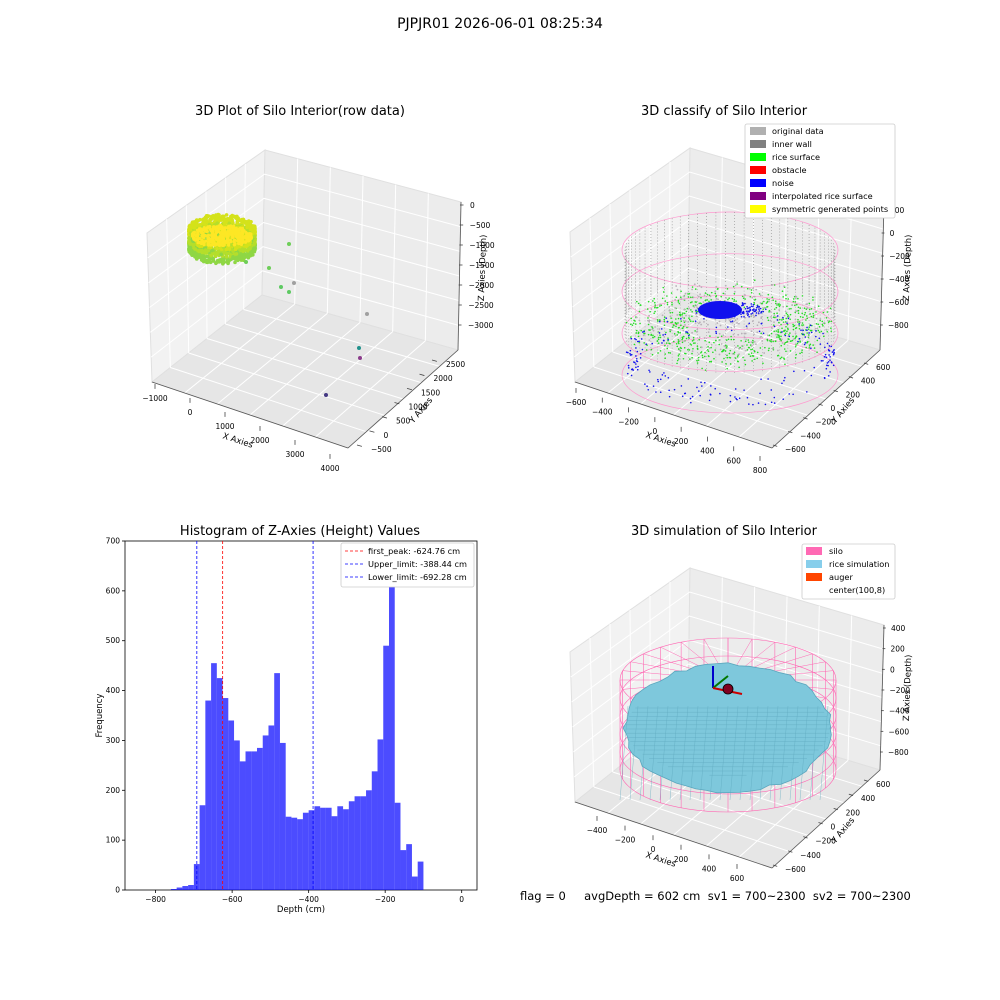 The image size is (1000, 1000). What do you see at coordinates (883, 367) in the screenshot?
I see `p2-y-tick-label: 600` at bounding box center [883, 367].